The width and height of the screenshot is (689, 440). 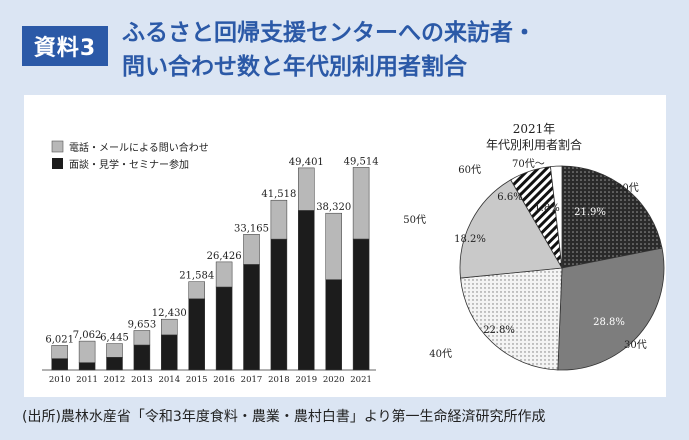 I want to click on bar-phone-mail-2016, so click(x=224, y=274).